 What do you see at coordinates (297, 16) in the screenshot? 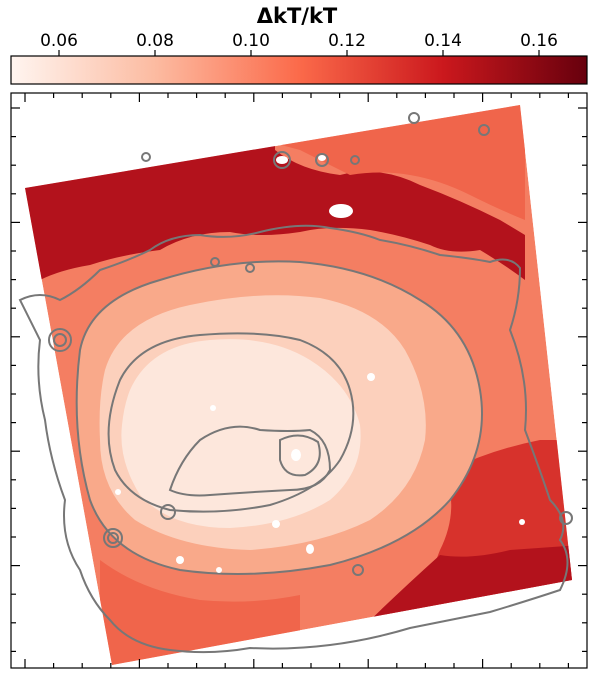
I see `colorbar-title: ΔkT/kT` at bounding box center [297, 16].